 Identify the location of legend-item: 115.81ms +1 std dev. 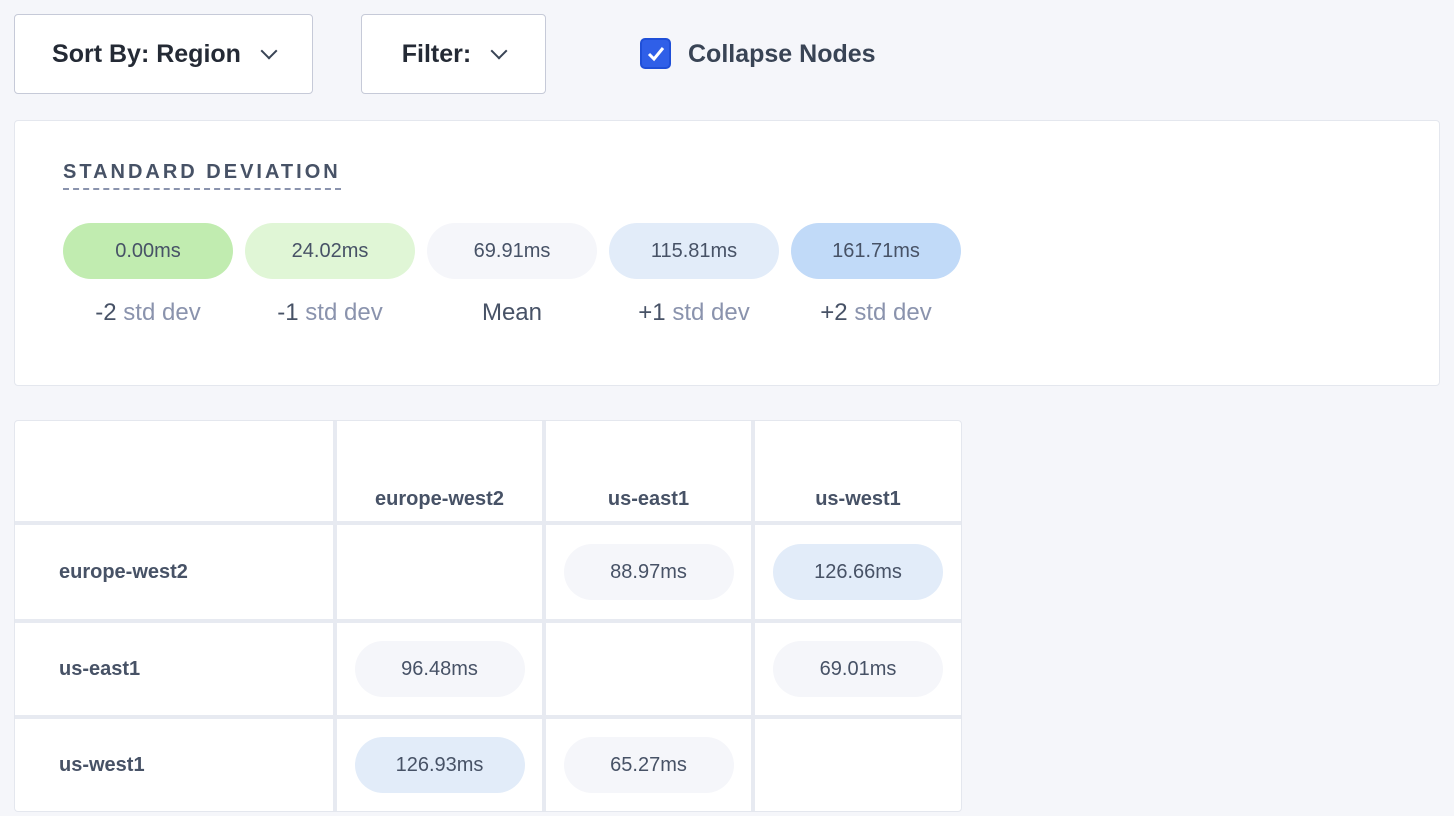
(694, 275).